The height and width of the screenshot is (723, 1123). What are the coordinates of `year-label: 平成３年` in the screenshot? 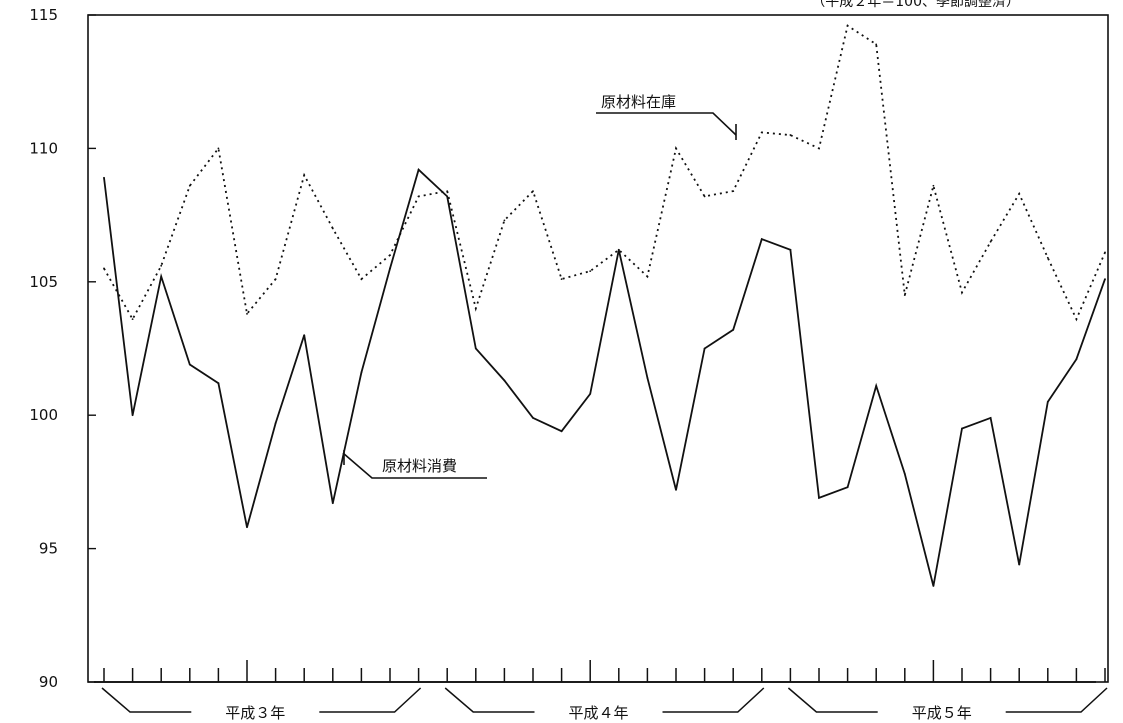 It's located at (255, 713).